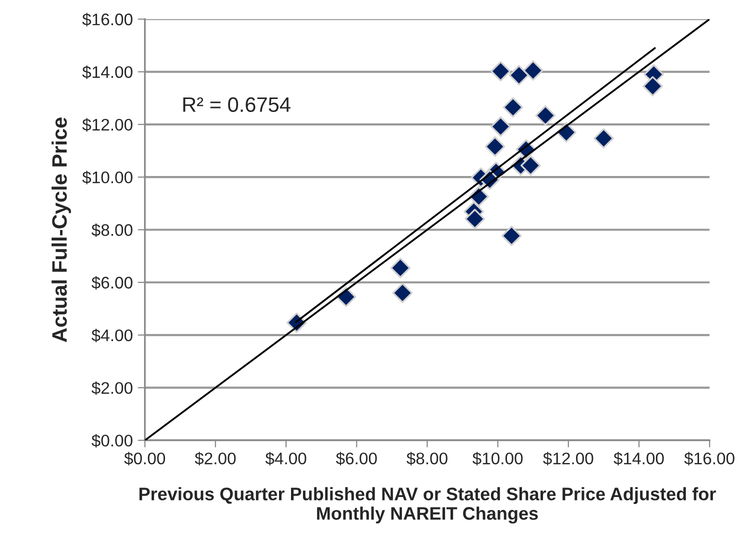  What do you see at coordinates (709, 459) in the screenshot?
I see `x-tick-label: $16.00` at bounding box center [709, 459].